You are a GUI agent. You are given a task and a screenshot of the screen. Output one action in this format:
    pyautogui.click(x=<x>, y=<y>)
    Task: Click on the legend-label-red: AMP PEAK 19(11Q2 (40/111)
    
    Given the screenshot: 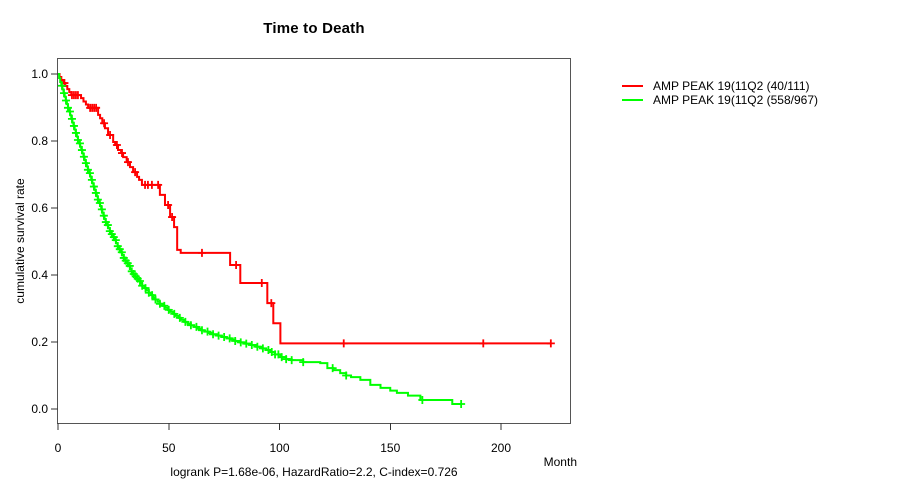 What is the action you would take?
    pyautogui.click(x=731, y=86)
    